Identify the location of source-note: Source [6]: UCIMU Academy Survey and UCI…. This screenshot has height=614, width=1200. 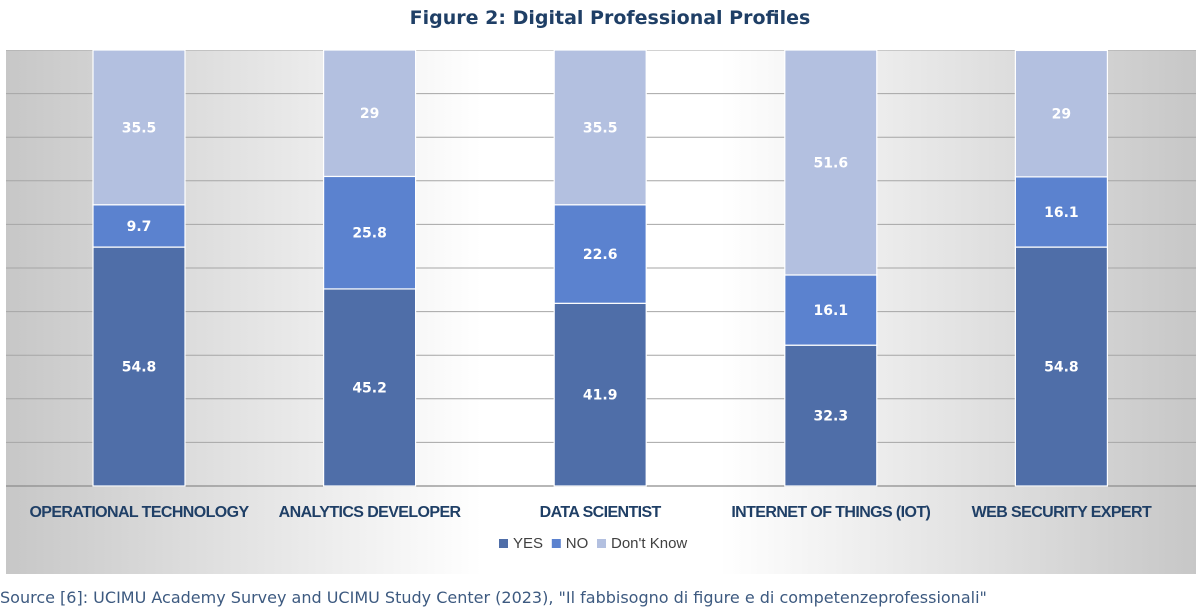
(493, 597).